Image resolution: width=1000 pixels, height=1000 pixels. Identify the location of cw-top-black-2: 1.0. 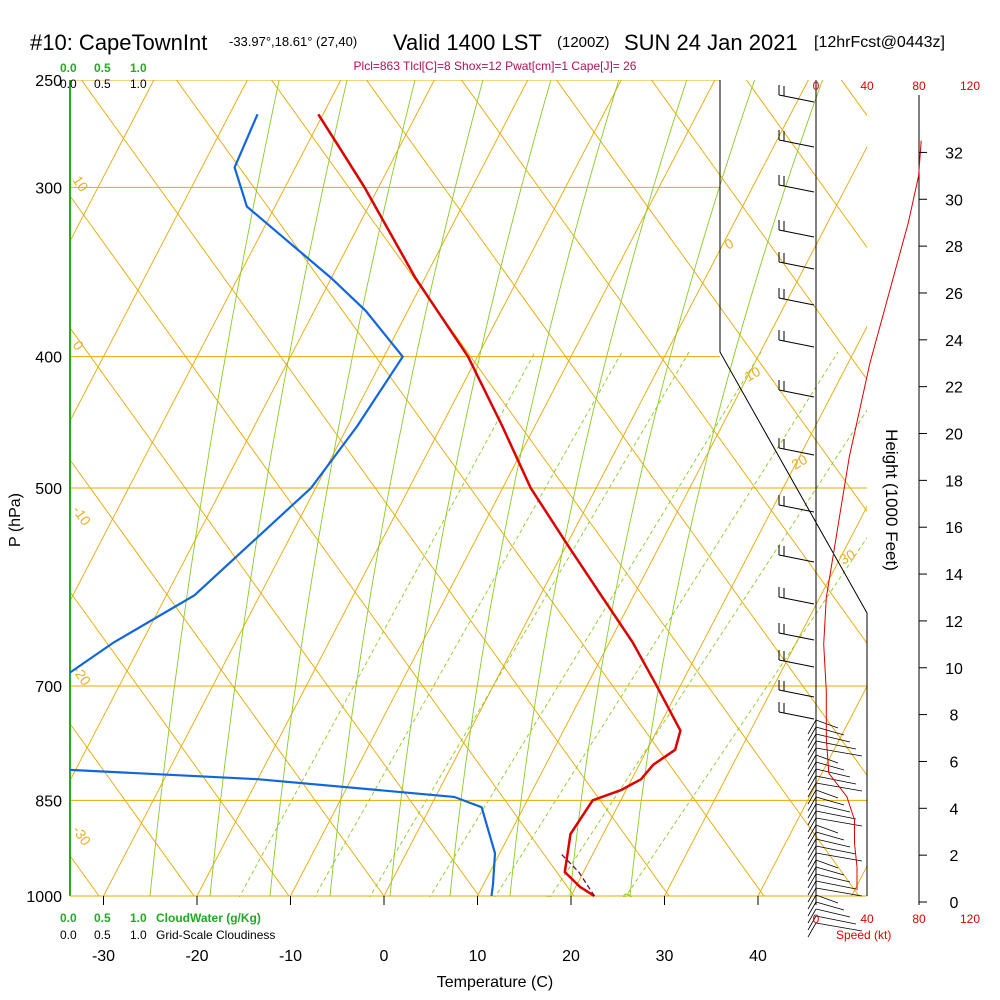
(138, 84).